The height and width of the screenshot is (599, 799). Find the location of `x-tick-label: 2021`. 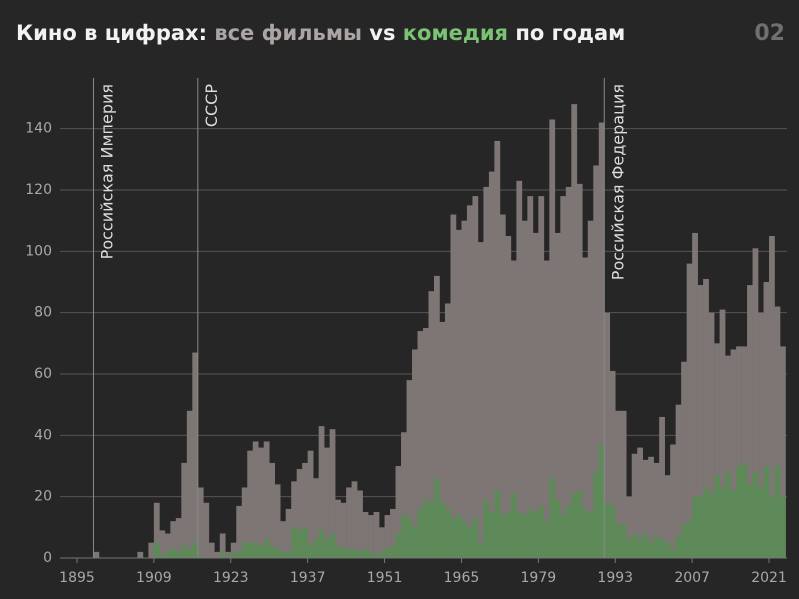

x-tick-label: 2021 is located at coordinates (769, 578).